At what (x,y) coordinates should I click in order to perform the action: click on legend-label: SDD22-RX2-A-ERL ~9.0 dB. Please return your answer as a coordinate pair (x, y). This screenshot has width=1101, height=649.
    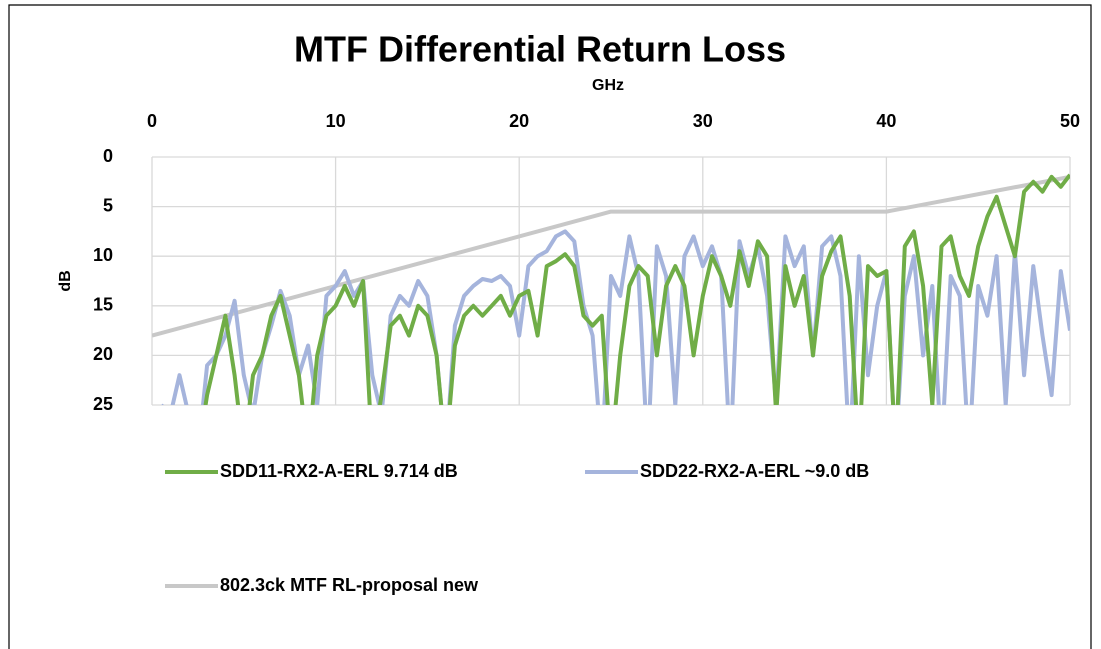
    Looking at the image, I should click on (754, 471).